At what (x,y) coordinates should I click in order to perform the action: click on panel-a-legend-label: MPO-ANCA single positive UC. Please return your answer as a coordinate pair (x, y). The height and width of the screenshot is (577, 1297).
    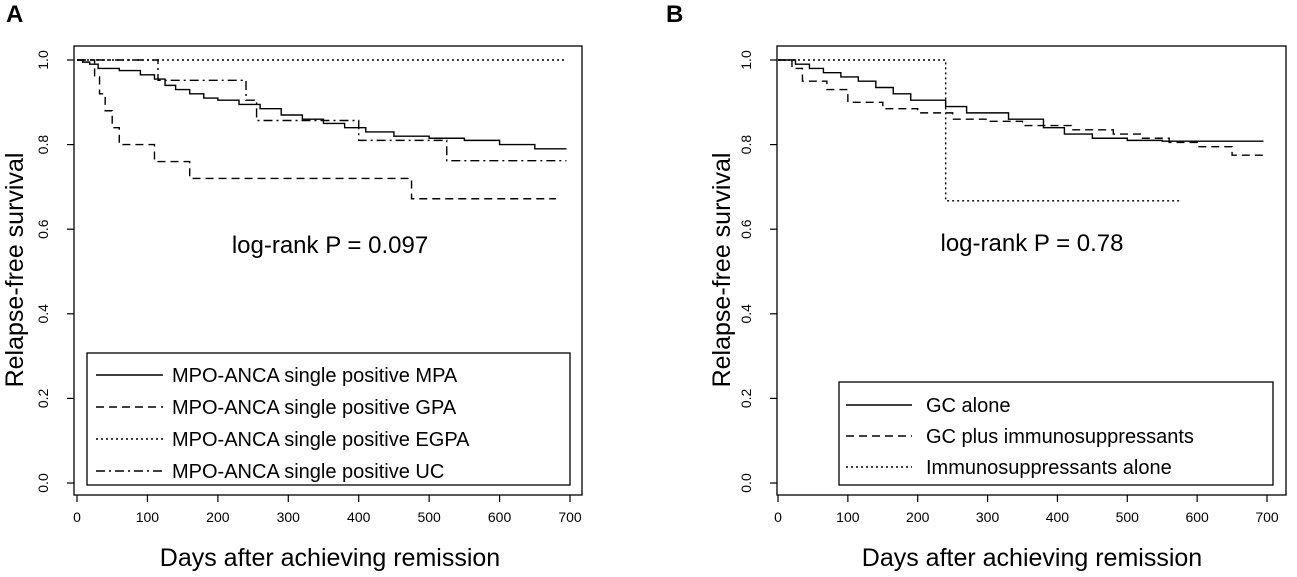
    Looking at the image, I should click on (308, 472).